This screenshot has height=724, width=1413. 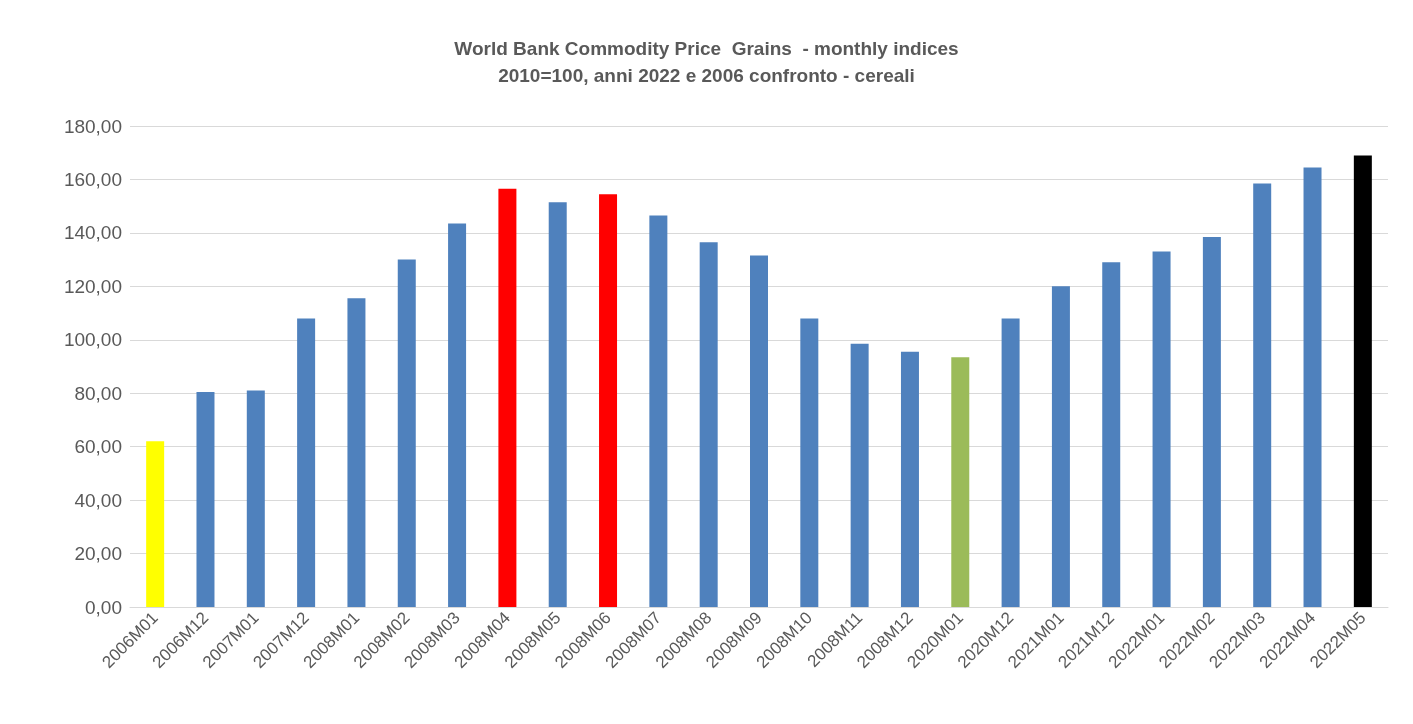 I want to click on y-tick-label: 40,00, so click(x=98, y=500).